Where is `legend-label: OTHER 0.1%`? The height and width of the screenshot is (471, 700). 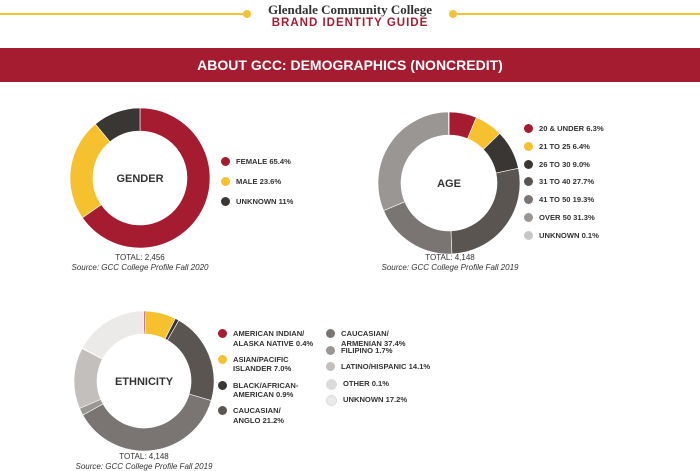
legend-label: OTHER 0.1% is located at coordinates (366, 383).